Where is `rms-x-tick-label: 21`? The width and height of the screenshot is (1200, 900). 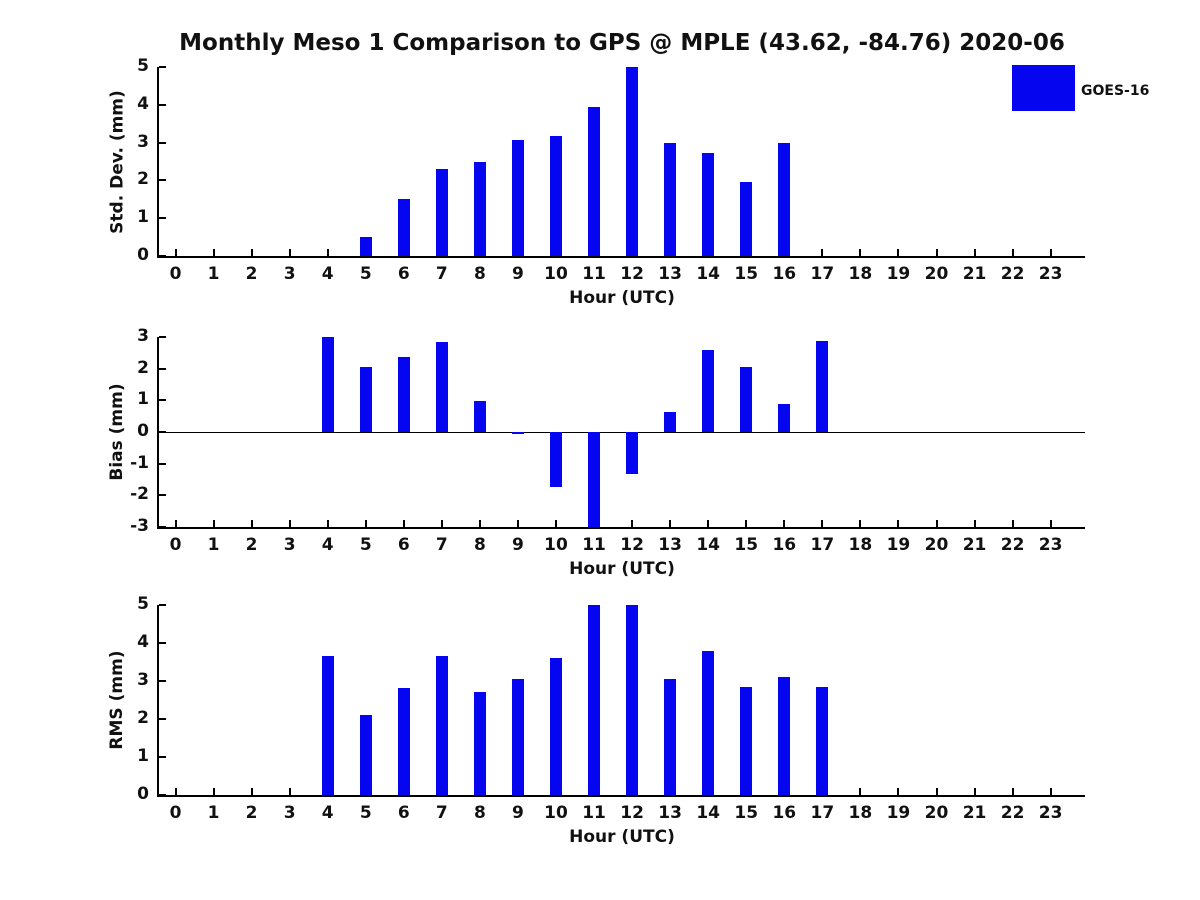 rms-x-tick-label: 21 is located at coordinates (974, 813).